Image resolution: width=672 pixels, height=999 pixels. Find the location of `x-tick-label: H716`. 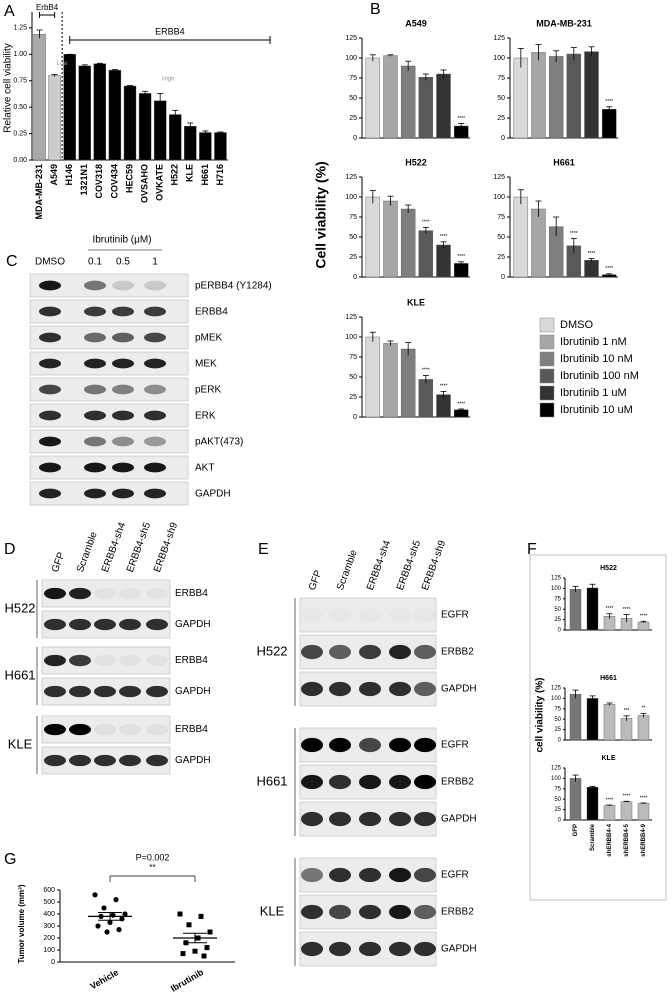

x-tick-label: H716 is located at coordinates (220, 175).